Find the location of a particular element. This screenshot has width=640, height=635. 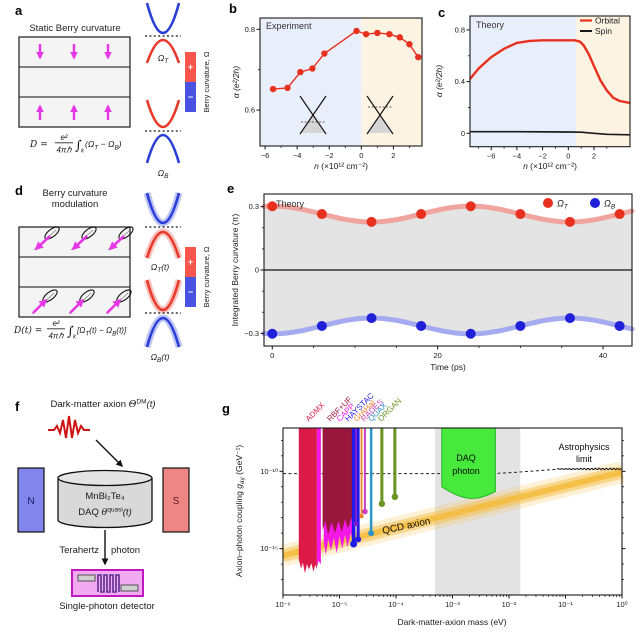

x-tick-label: −2 is located at coordinates (542, 156).